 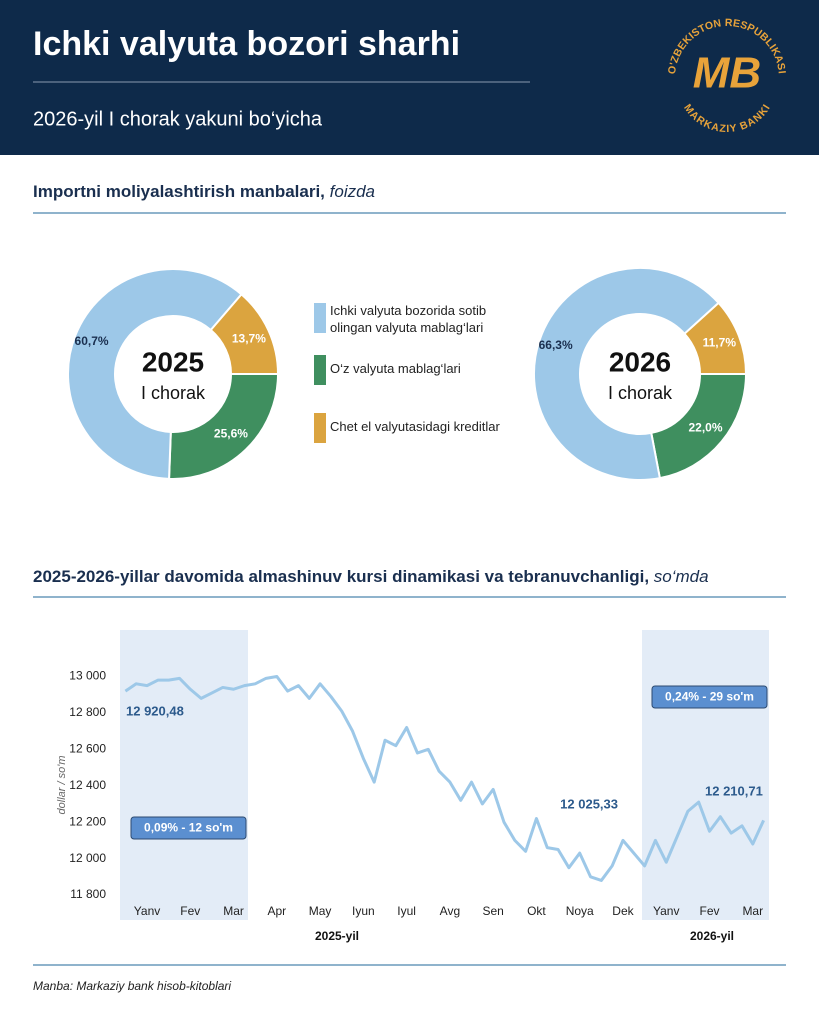 I want to click on y-tick-label: 12 600, so click(x=87, y=749).